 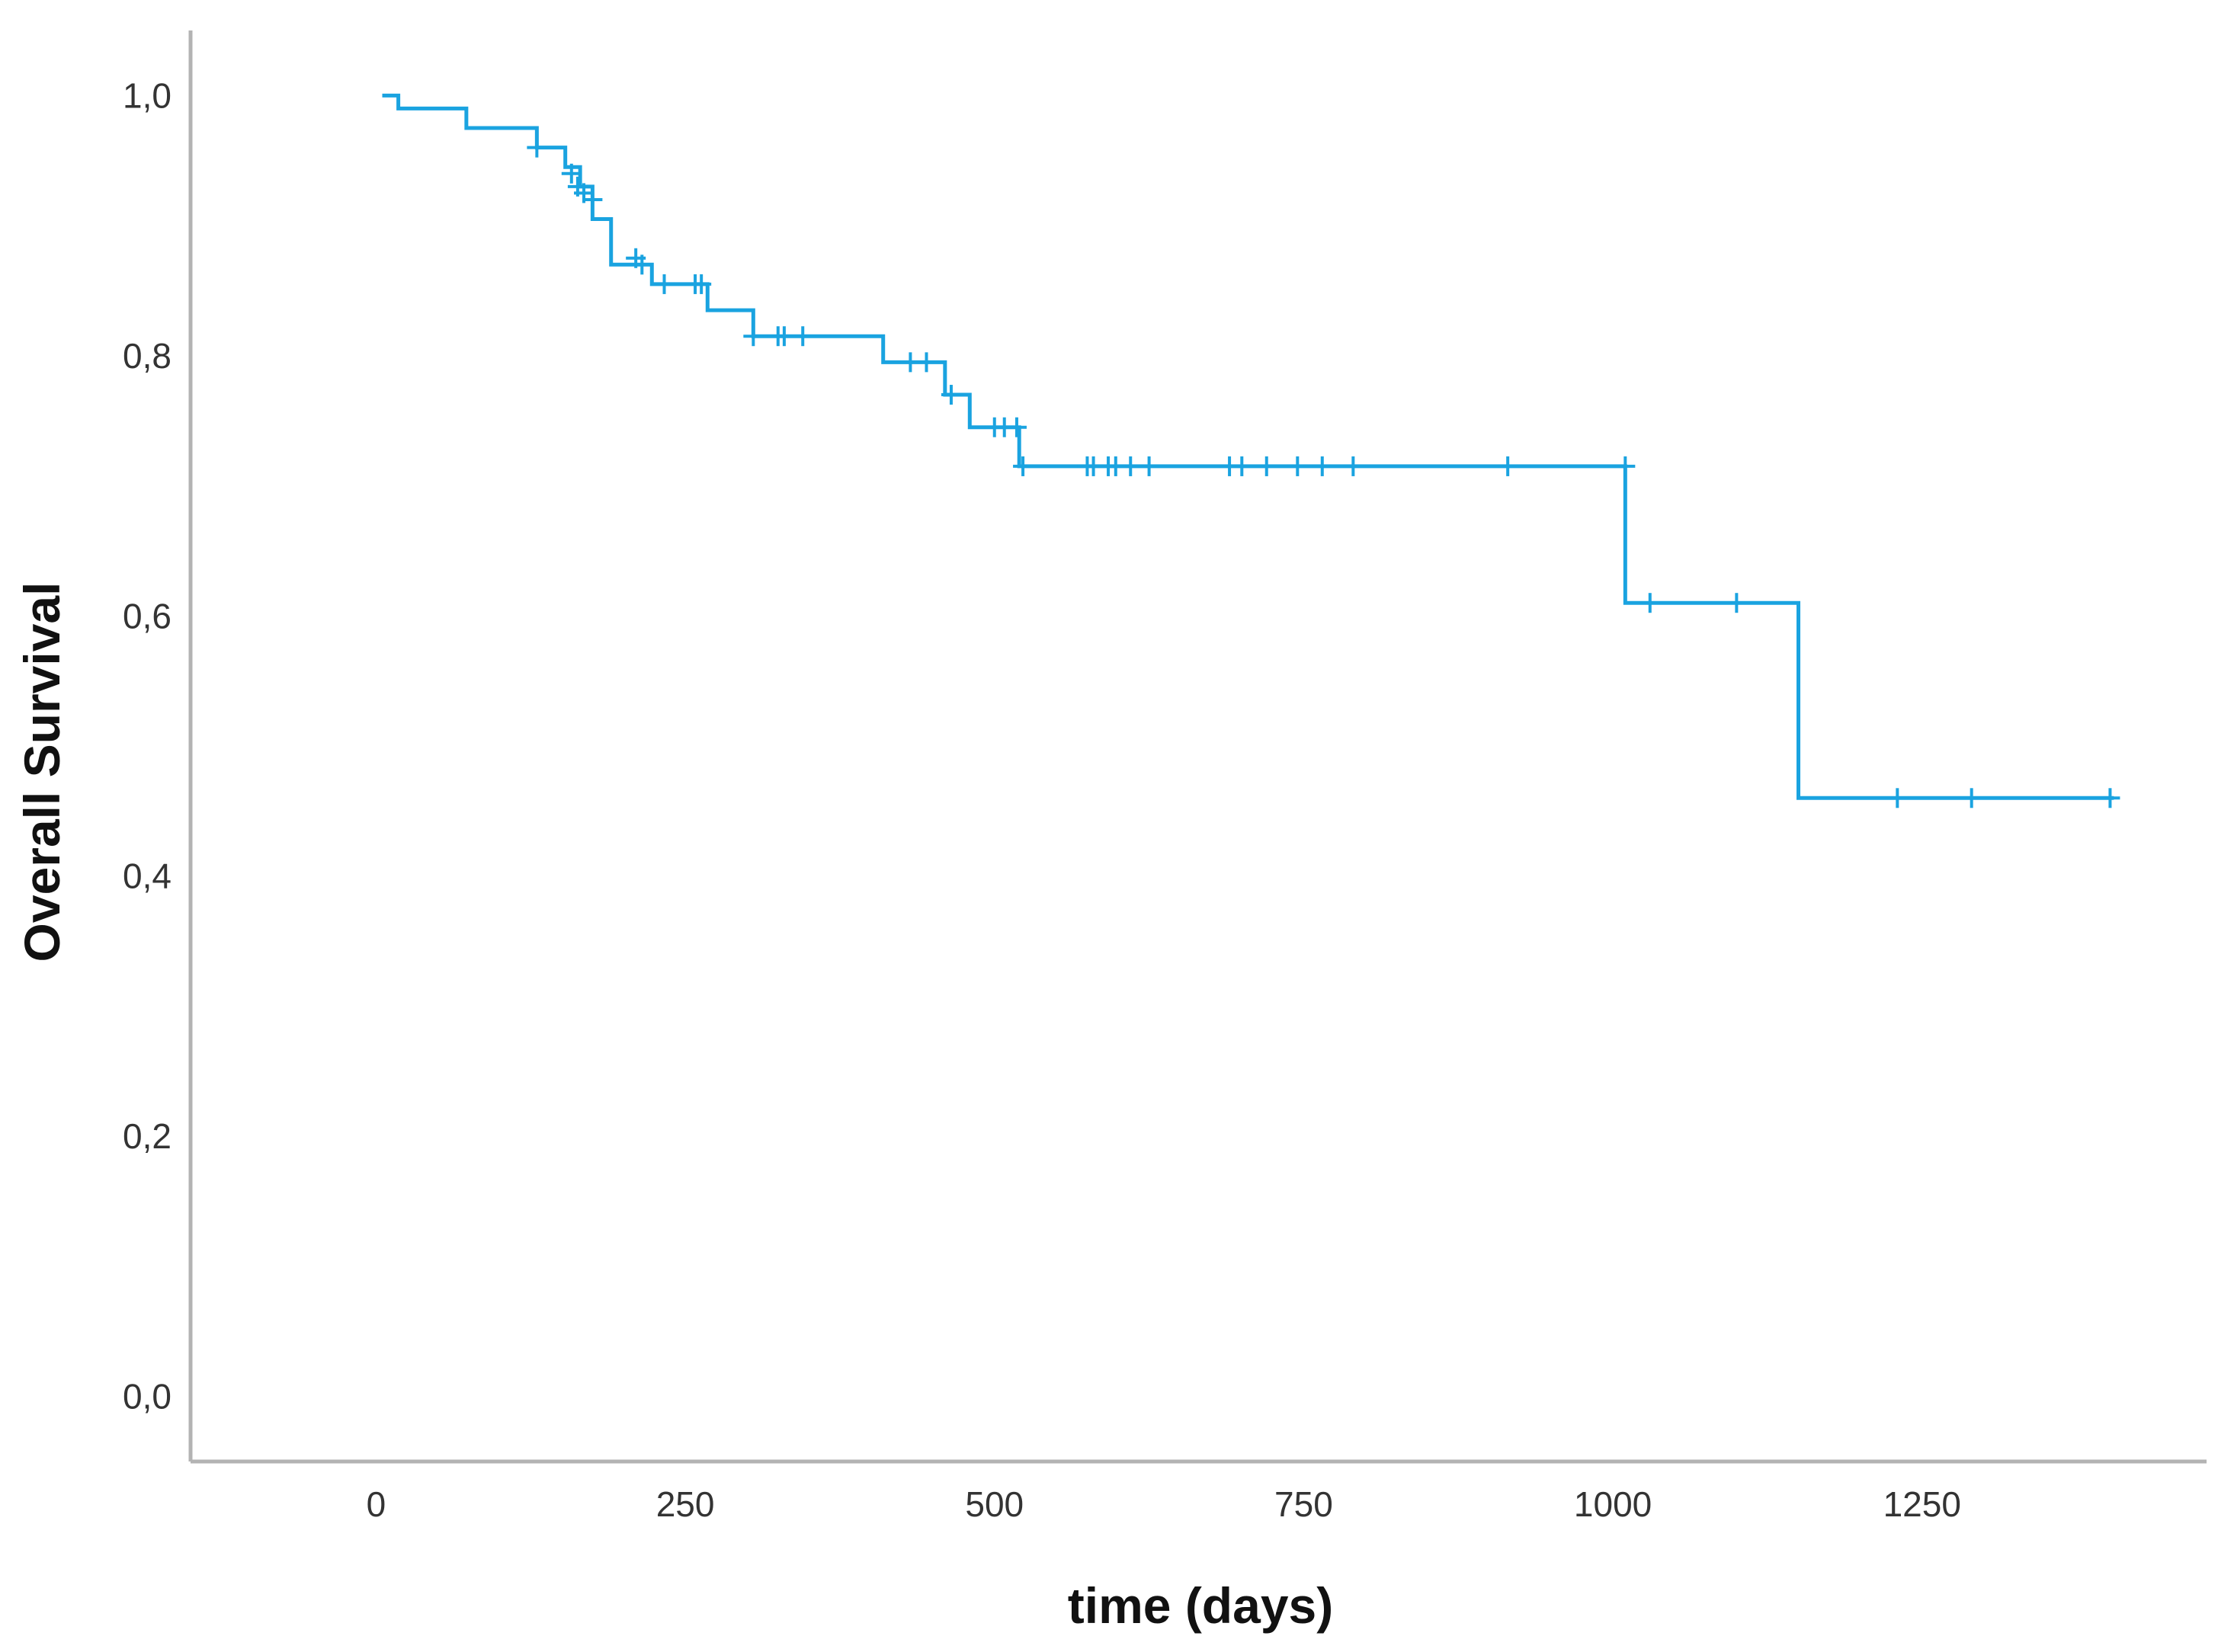 What do you see at coordinates (1922, 1504) in the screenshot?
I see `x-tick-label: 1250` at bounding box center [1922, 1504].